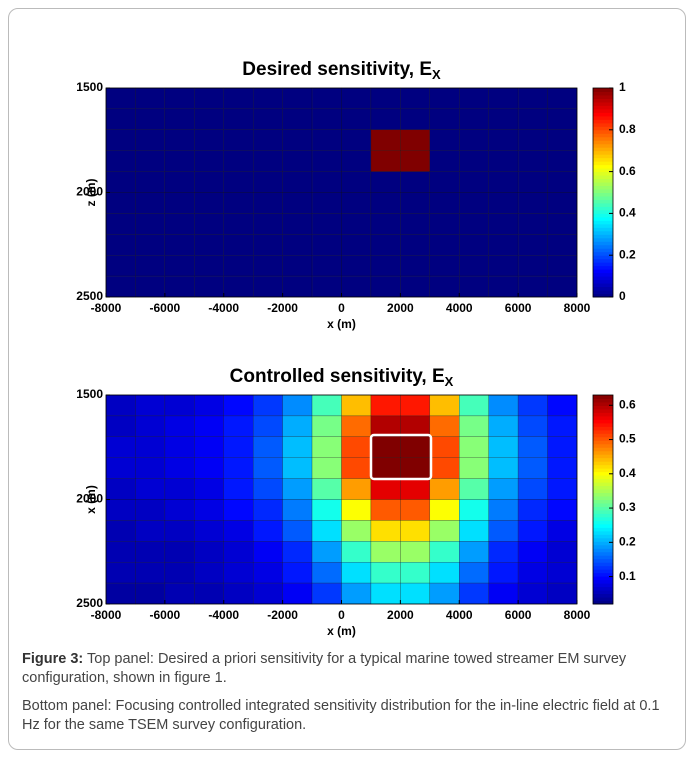 The height and width of the screenshot is (760, 695). What do you see at coordinates (622, 87) in the screenshot?
I see `colorbar-tick-label: 1` at bounding box center [622, 87].